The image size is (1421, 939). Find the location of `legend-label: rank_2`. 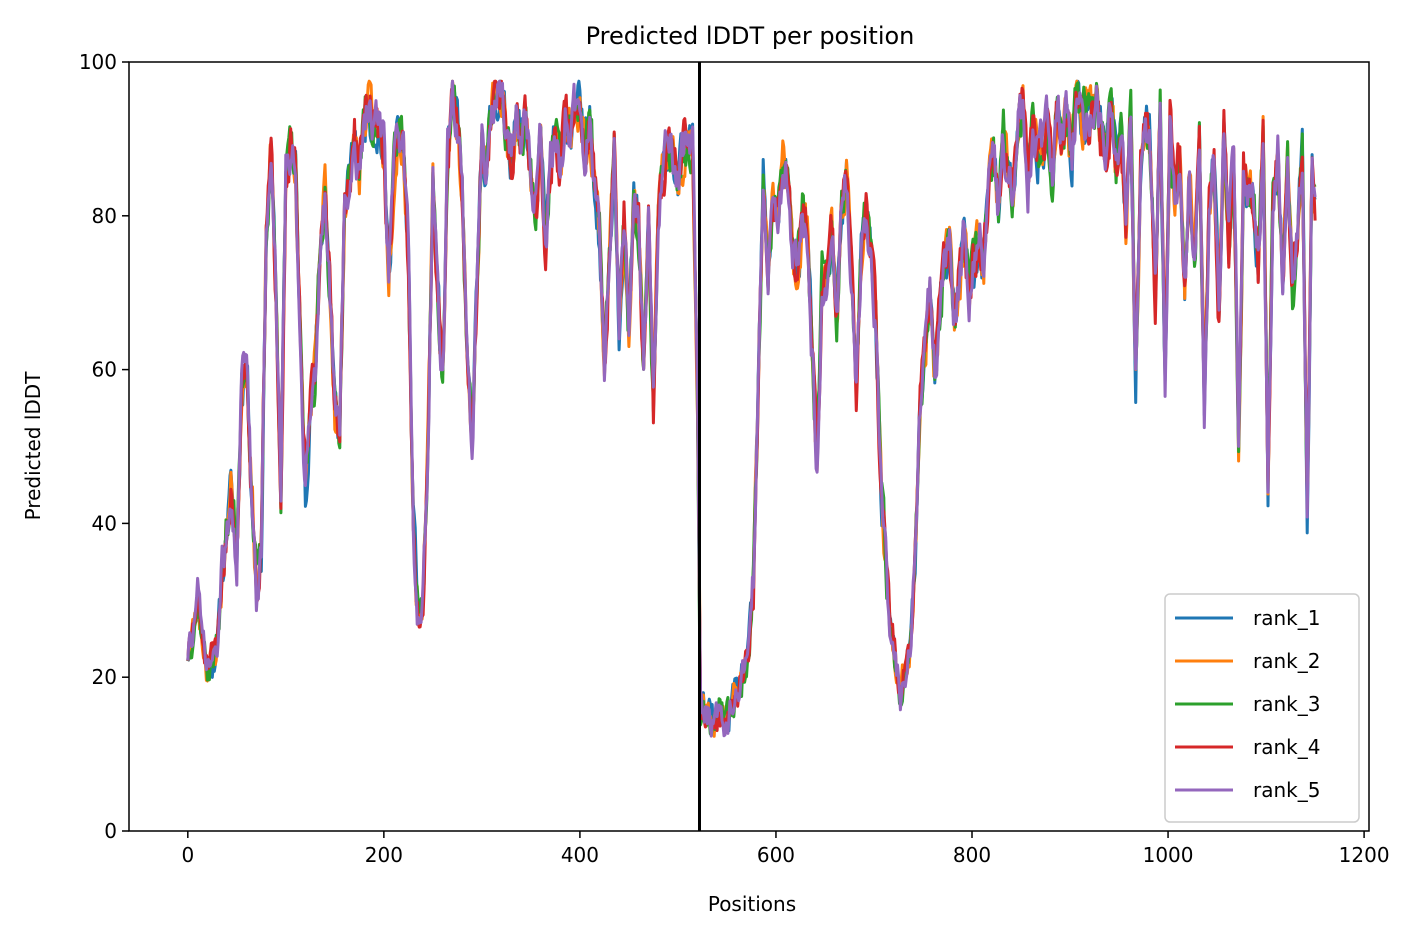

legend-label: rank_2 is located at coordinates (1286, 661).